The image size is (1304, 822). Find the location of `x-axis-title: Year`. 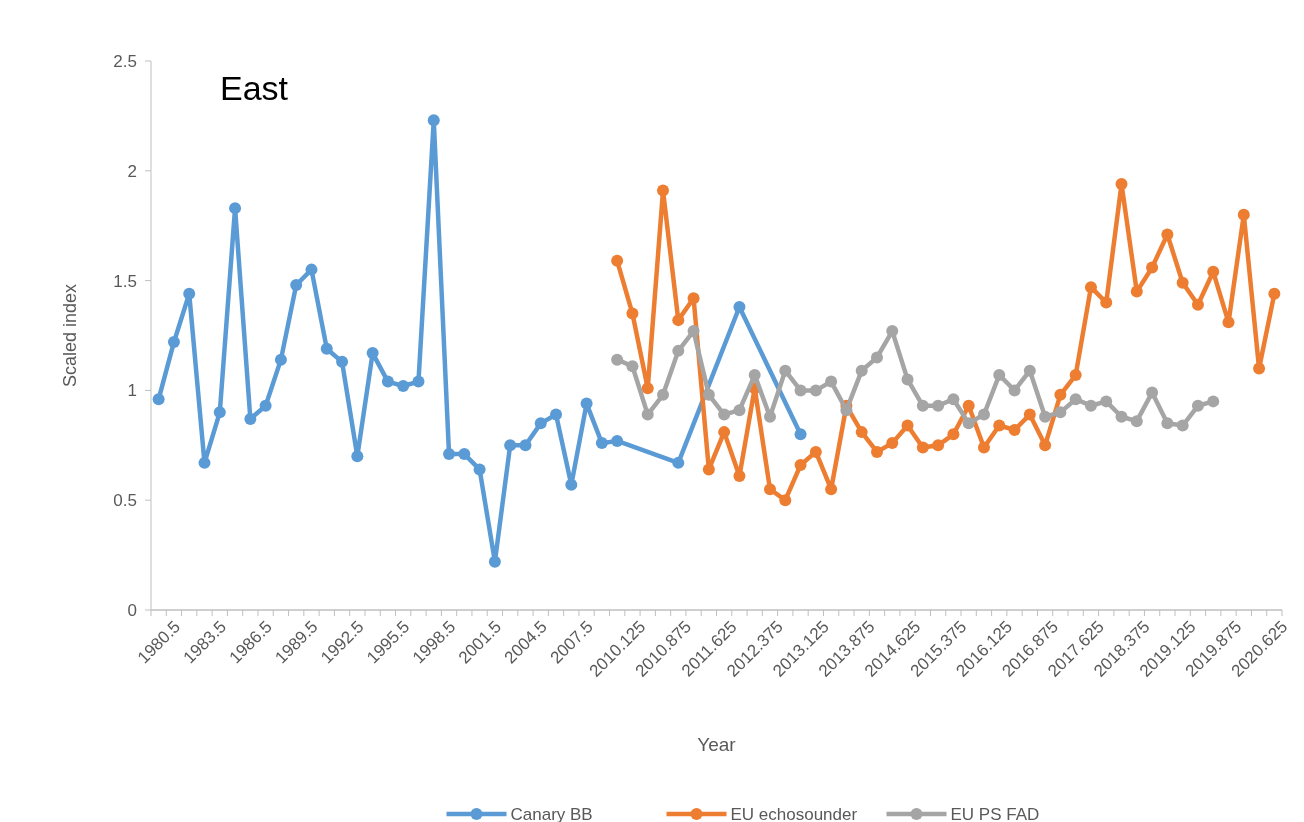

x-axis-title: Year is located at coordinates (717, 744).